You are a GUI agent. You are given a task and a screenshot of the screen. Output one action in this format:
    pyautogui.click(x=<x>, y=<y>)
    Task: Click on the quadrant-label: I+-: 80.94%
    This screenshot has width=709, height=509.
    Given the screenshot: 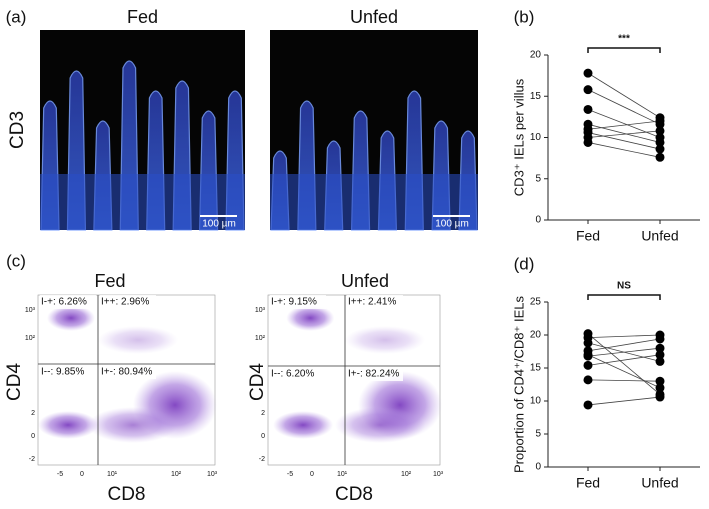 What is the action you would take?
    pyautogui.click(x=127, y=372)
    